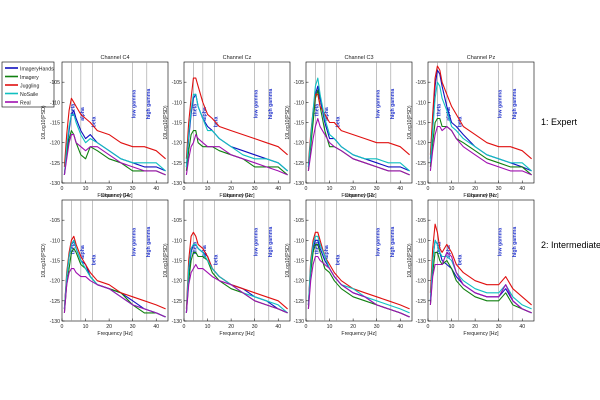  I want to click on row-label-expert: 1: Expert, so click(559, 122).